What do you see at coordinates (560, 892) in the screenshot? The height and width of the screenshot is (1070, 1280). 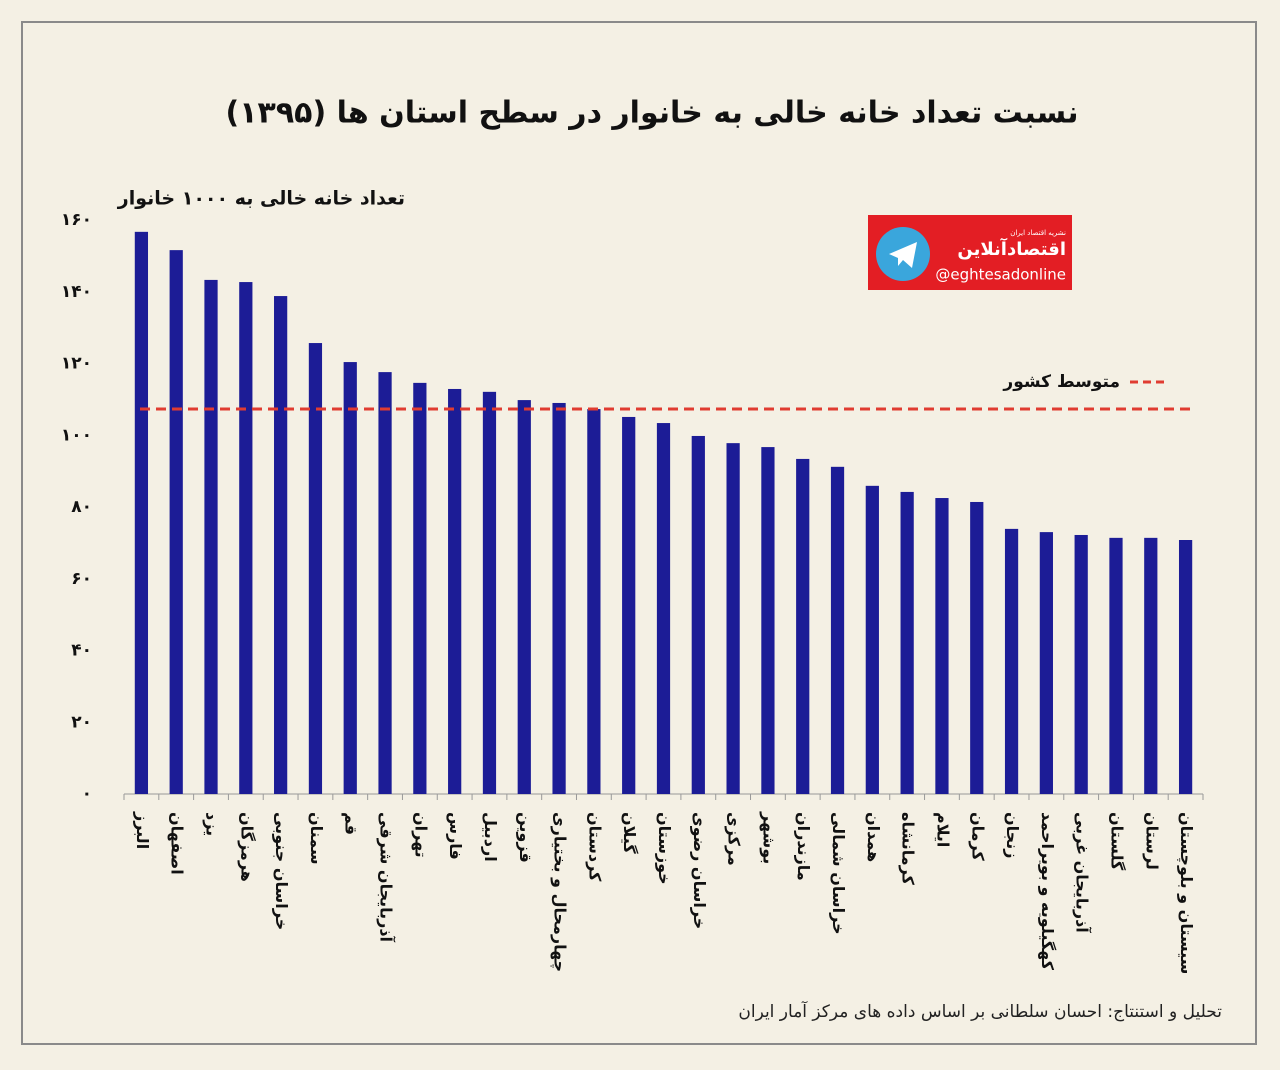 I see `x-tick-label: چهارمحال و بختیاری` at bounding box center [560, 892].